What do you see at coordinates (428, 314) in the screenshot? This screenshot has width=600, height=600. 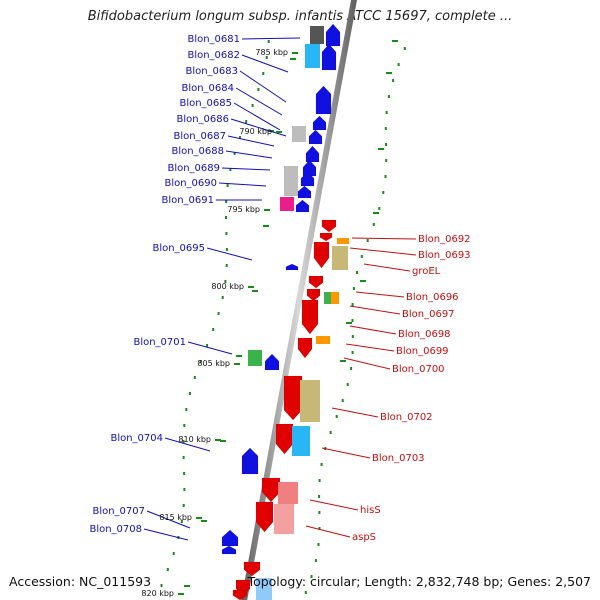 I see `gene-label-right: Blon_0697` at bounding box center [428, 314].